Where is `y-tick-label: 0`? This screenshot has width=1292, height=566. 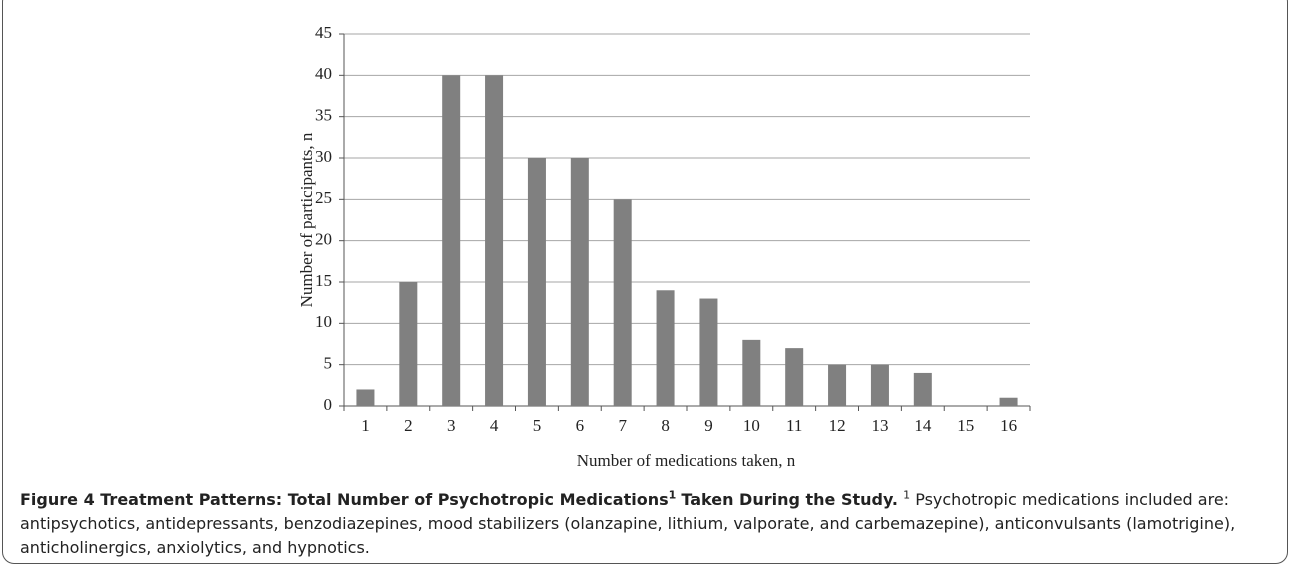
y-tick-label: 0 is located at coordinates (328, 404).